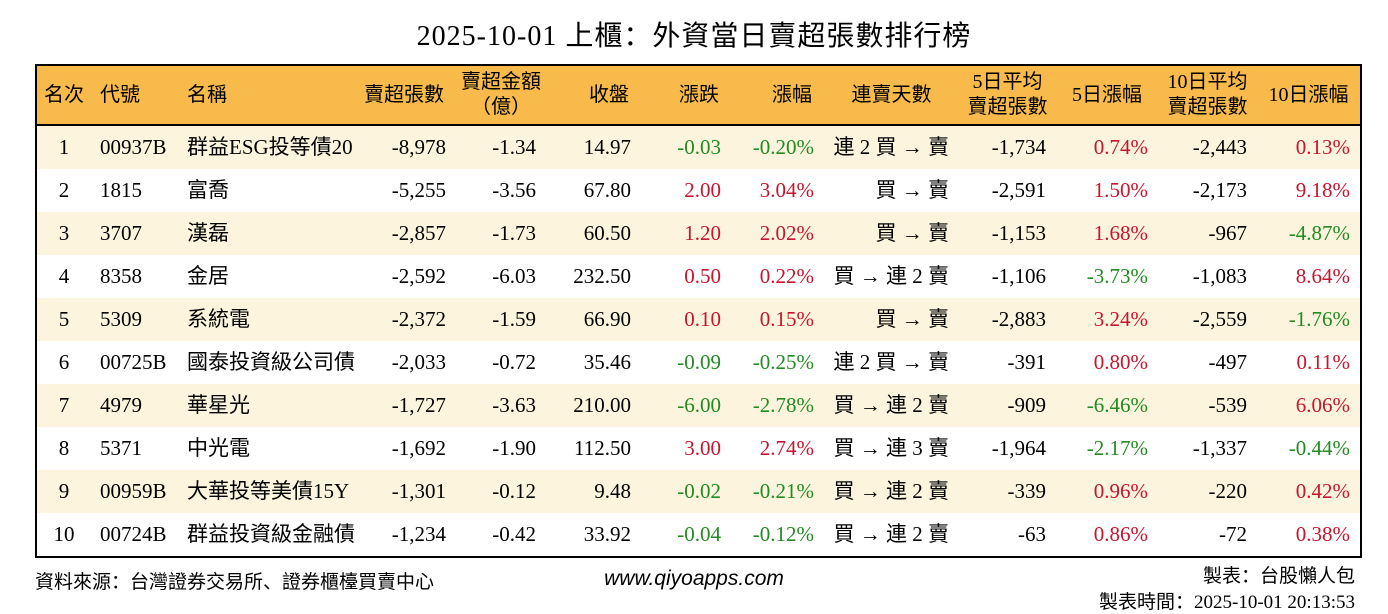  I want to click on cell-name: 華星光, so click(218, 405).